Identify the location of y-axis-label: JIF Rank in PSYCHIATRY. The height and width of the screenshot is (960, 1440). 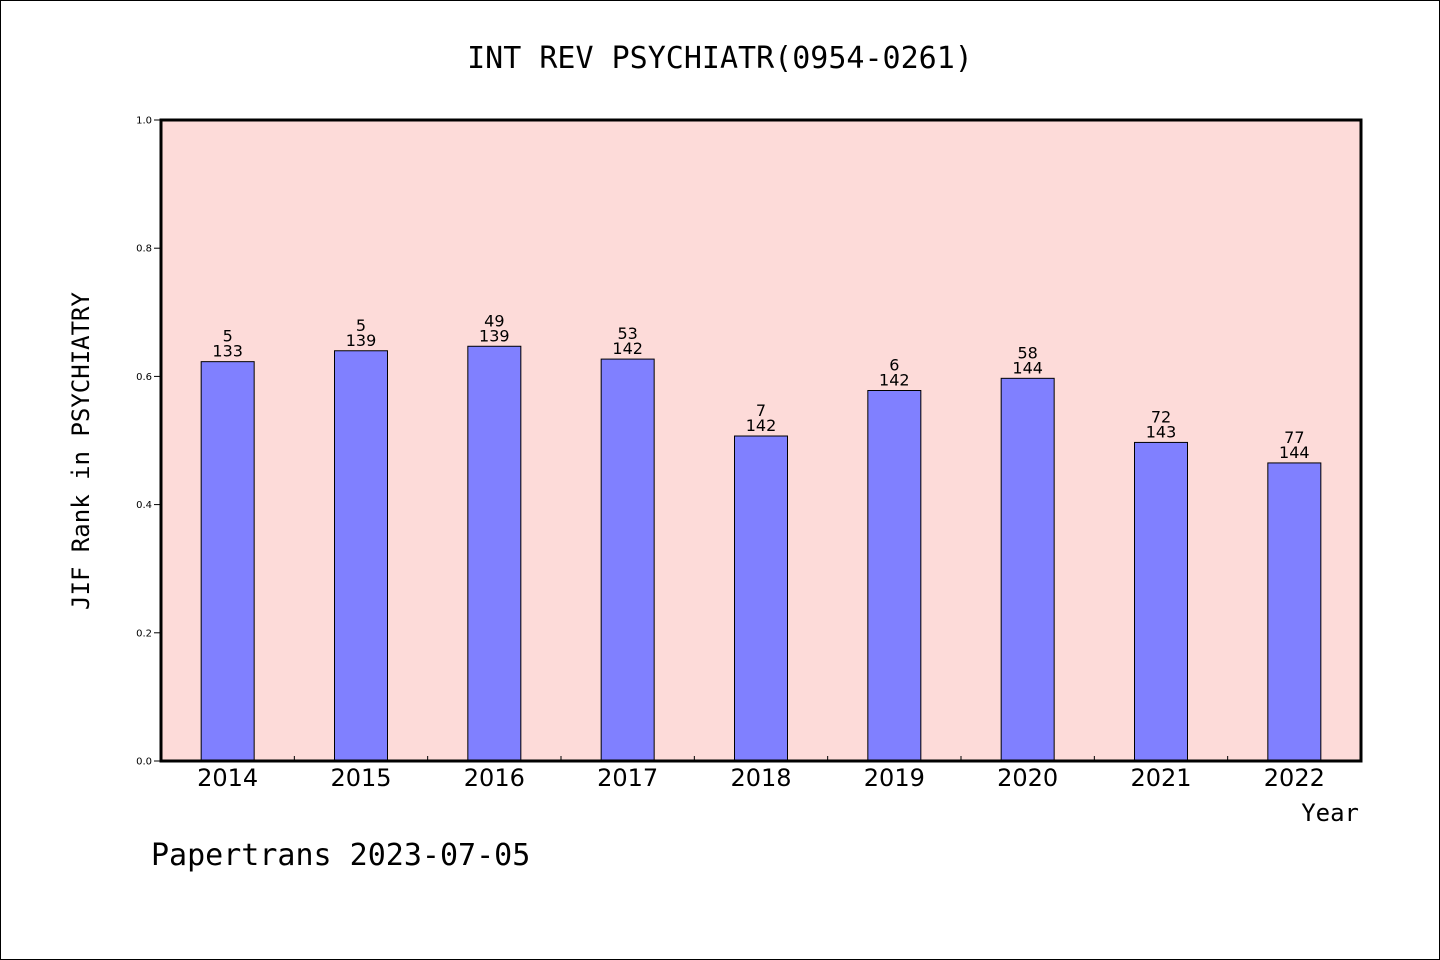
(81, 451).